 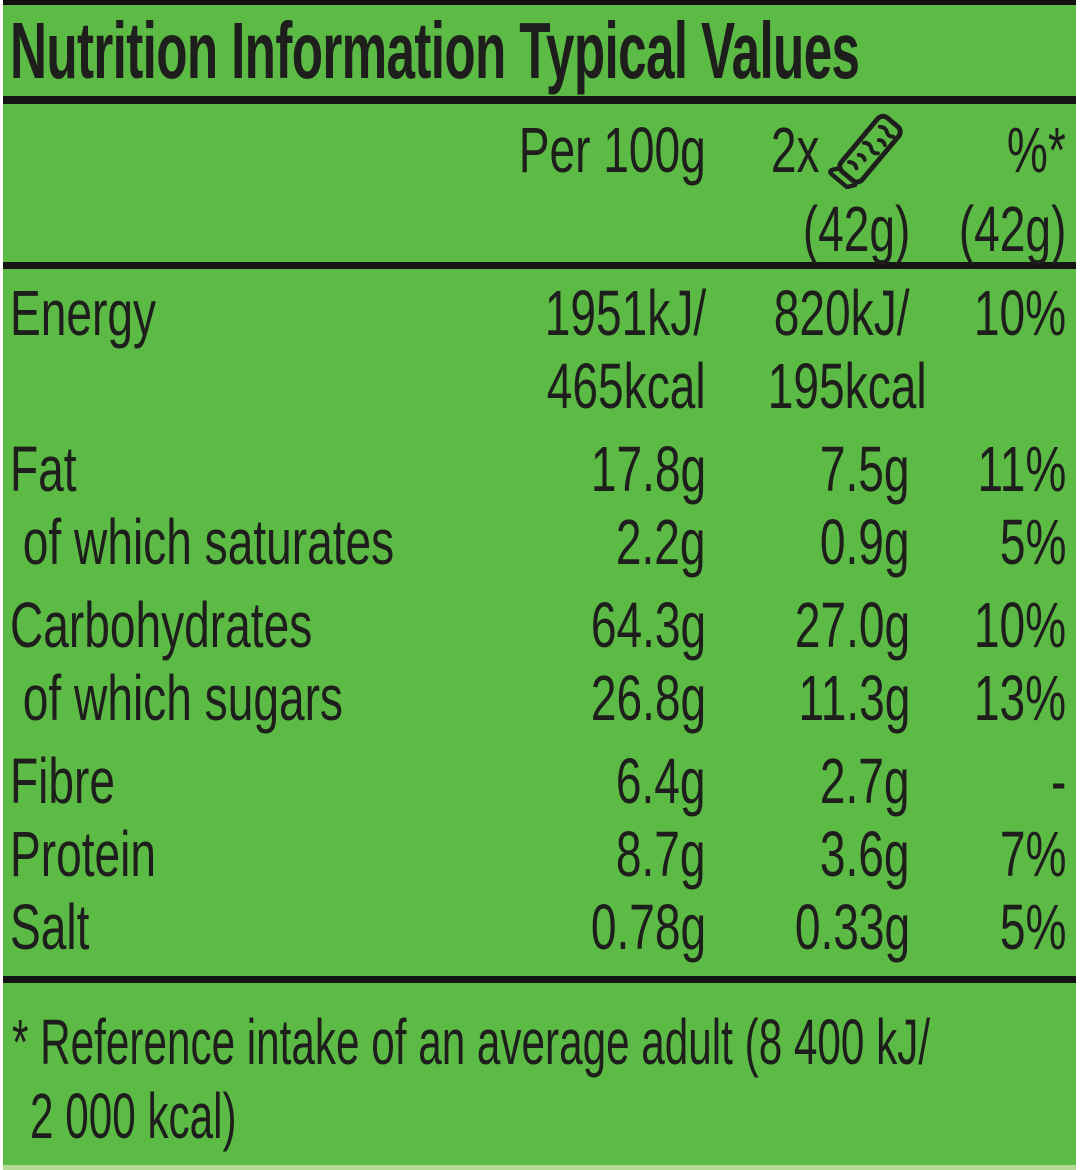 What do you see at coordinates (1036, 150) in the screenshot?
I see `percent-header: %*` at bounding box center [1036, 150].